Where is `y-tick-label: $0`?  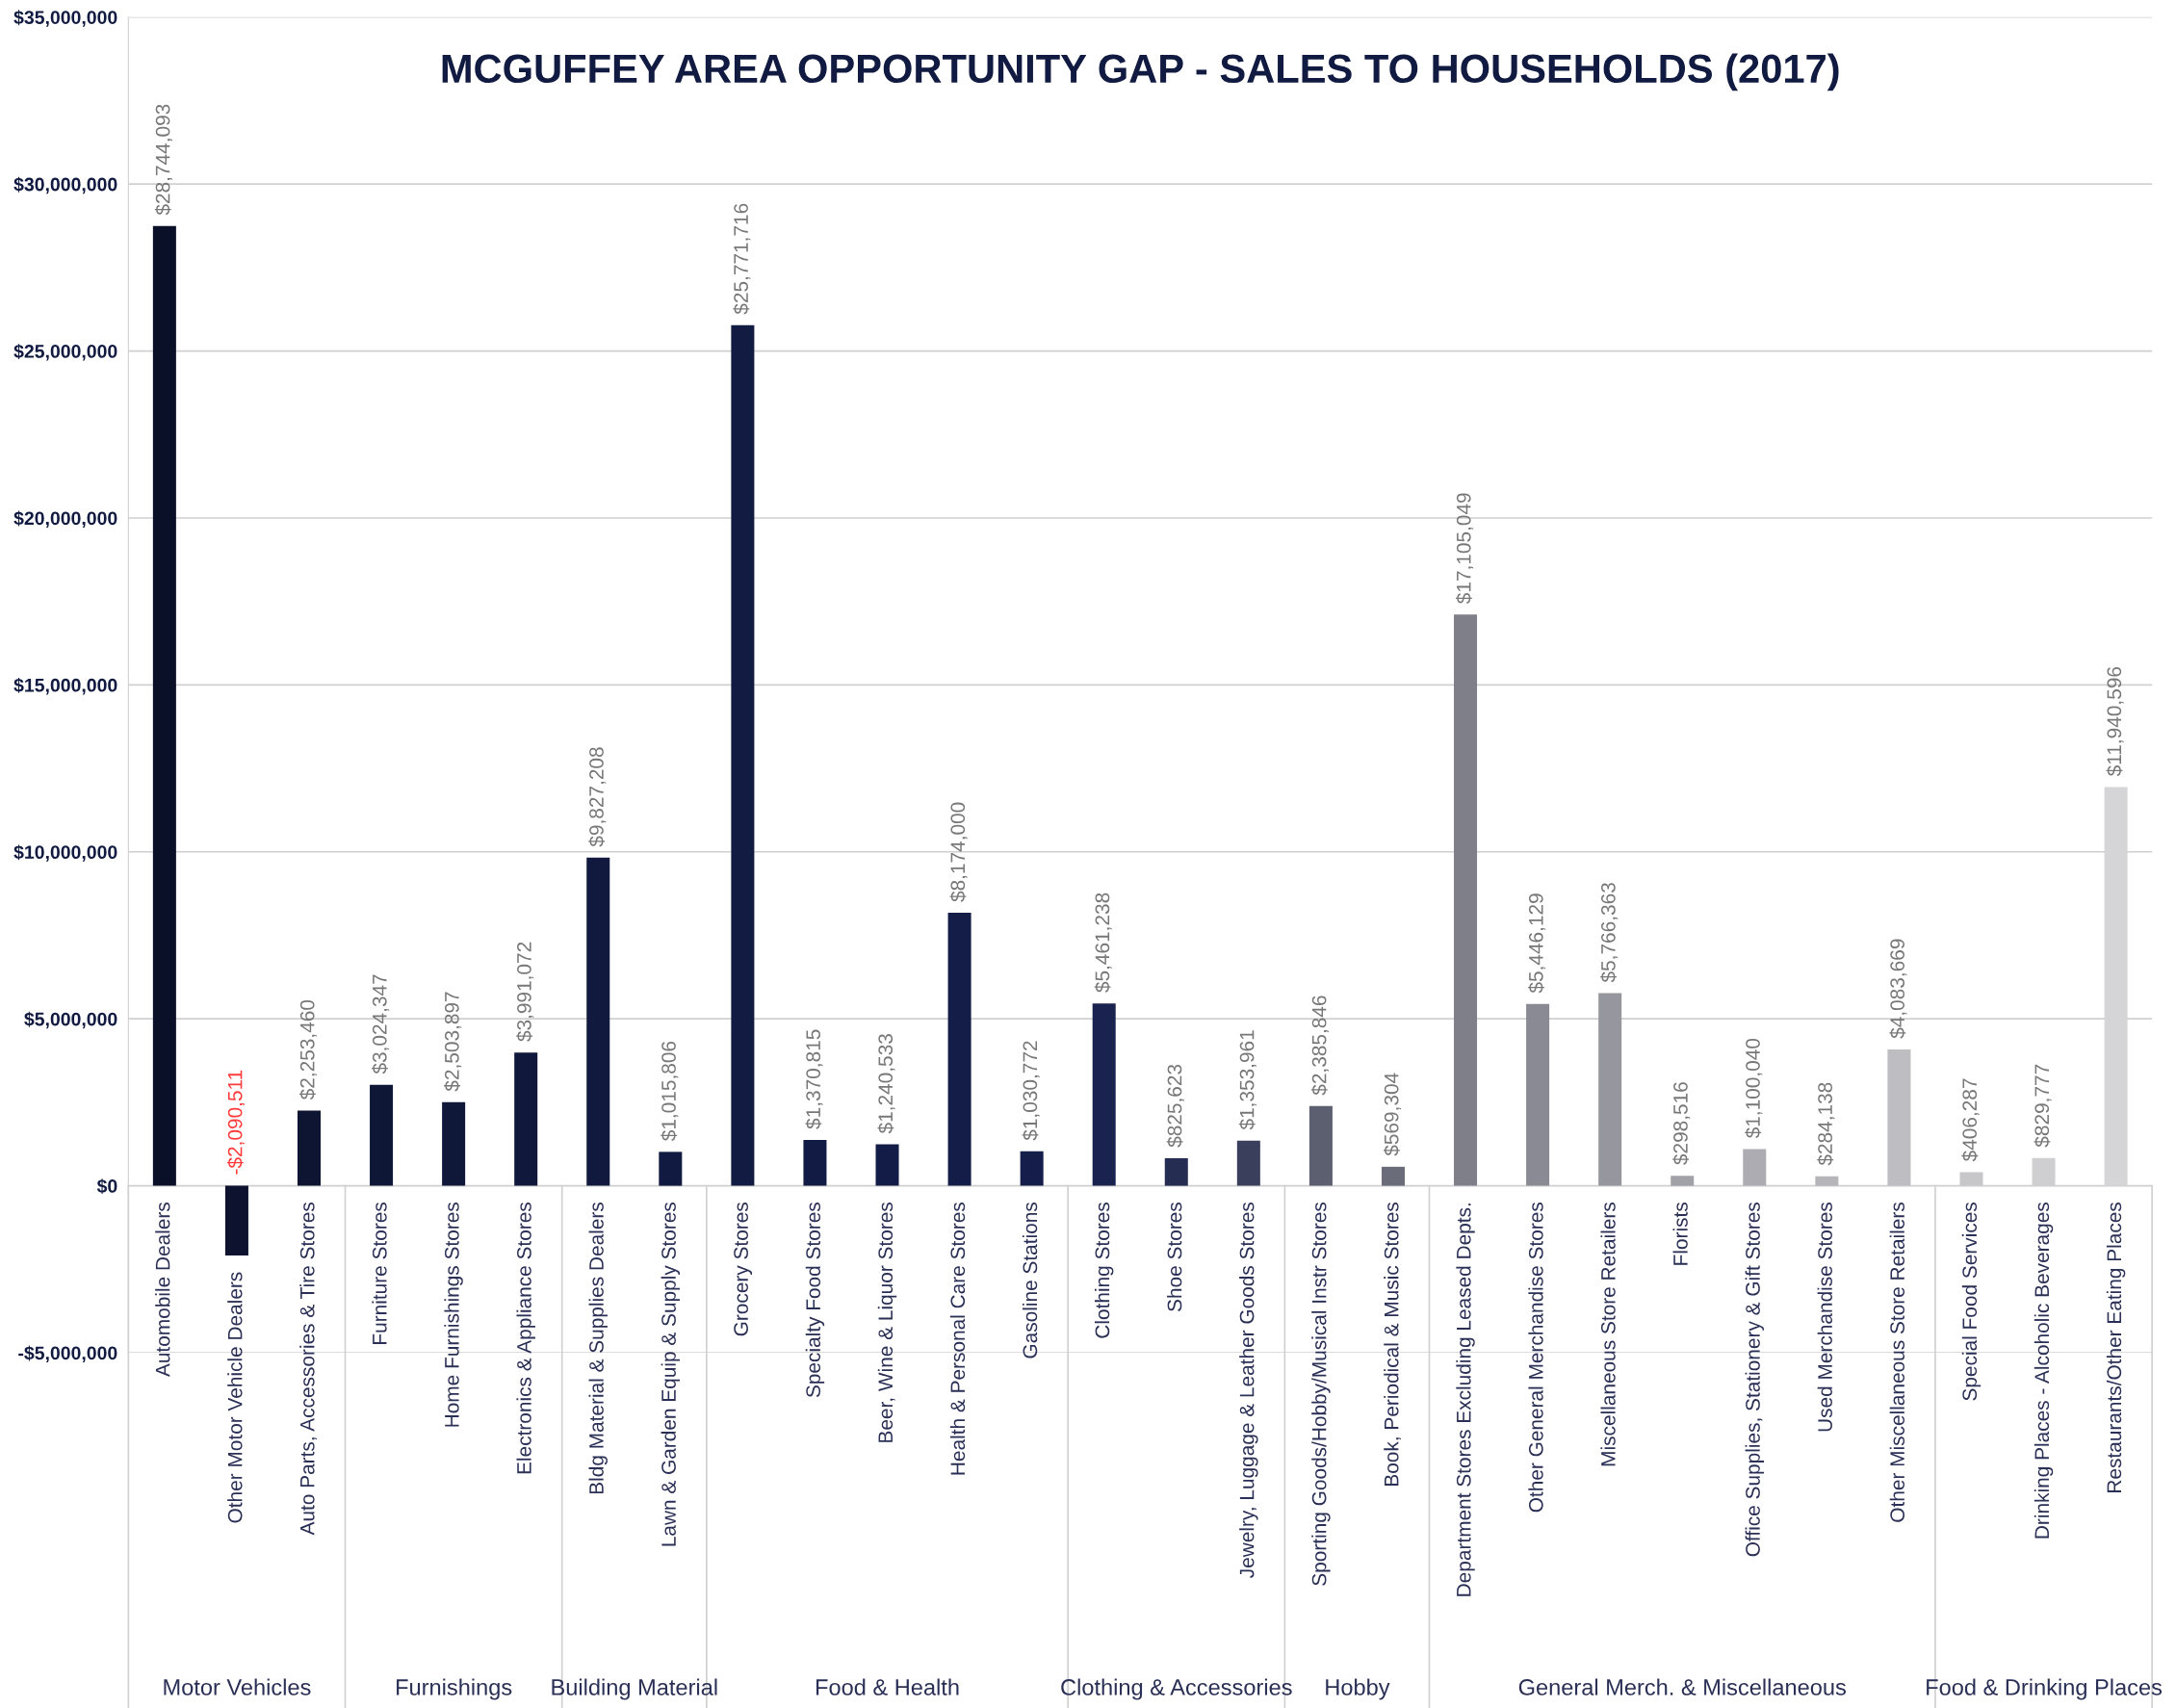 y-tick-label: $0 is located at coordinates (106, 1186).